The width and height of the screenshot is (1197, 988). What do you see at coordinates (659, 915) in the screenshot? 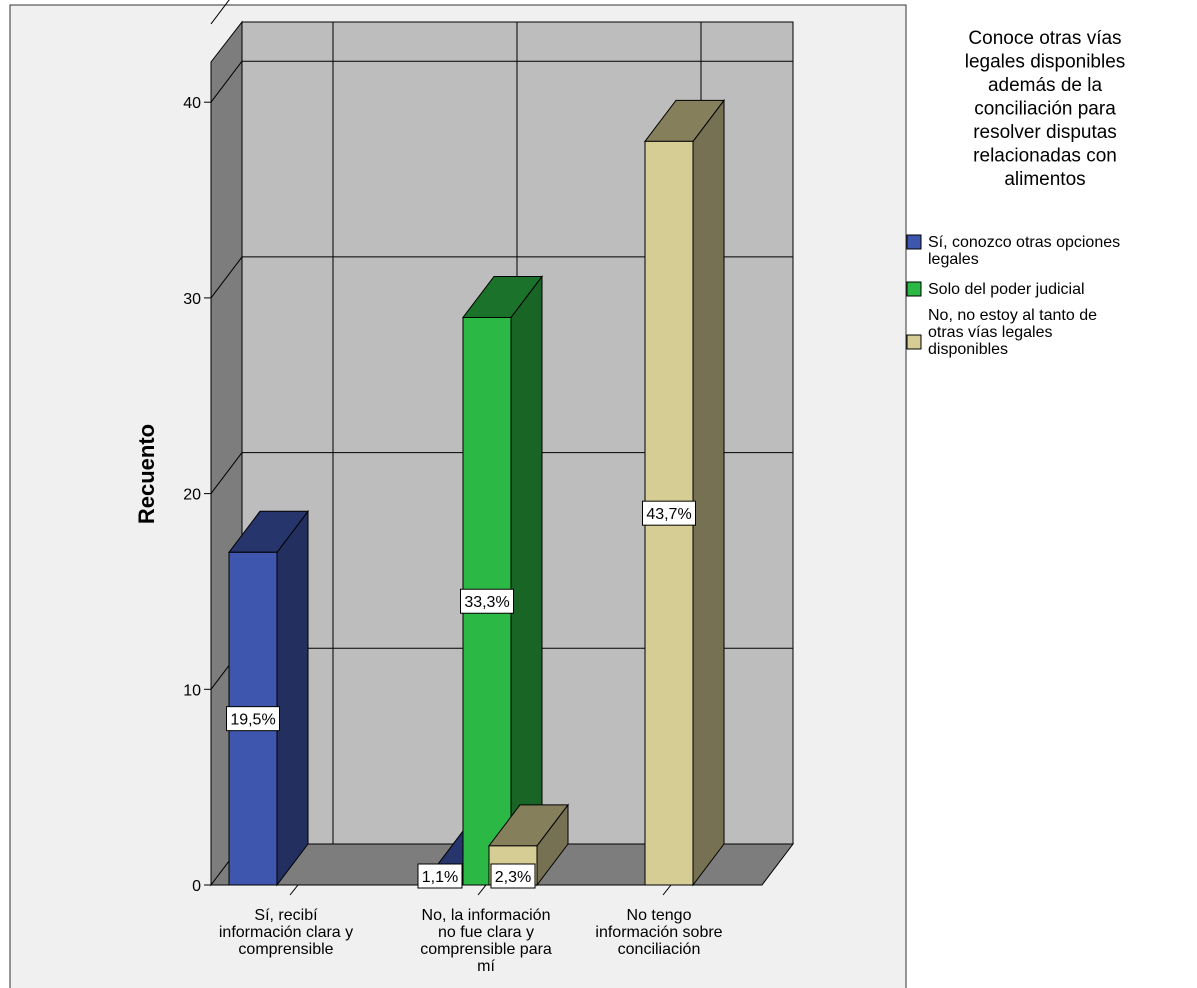
I see `x-tick-label: No tengo` at bounding box center [659, 915].